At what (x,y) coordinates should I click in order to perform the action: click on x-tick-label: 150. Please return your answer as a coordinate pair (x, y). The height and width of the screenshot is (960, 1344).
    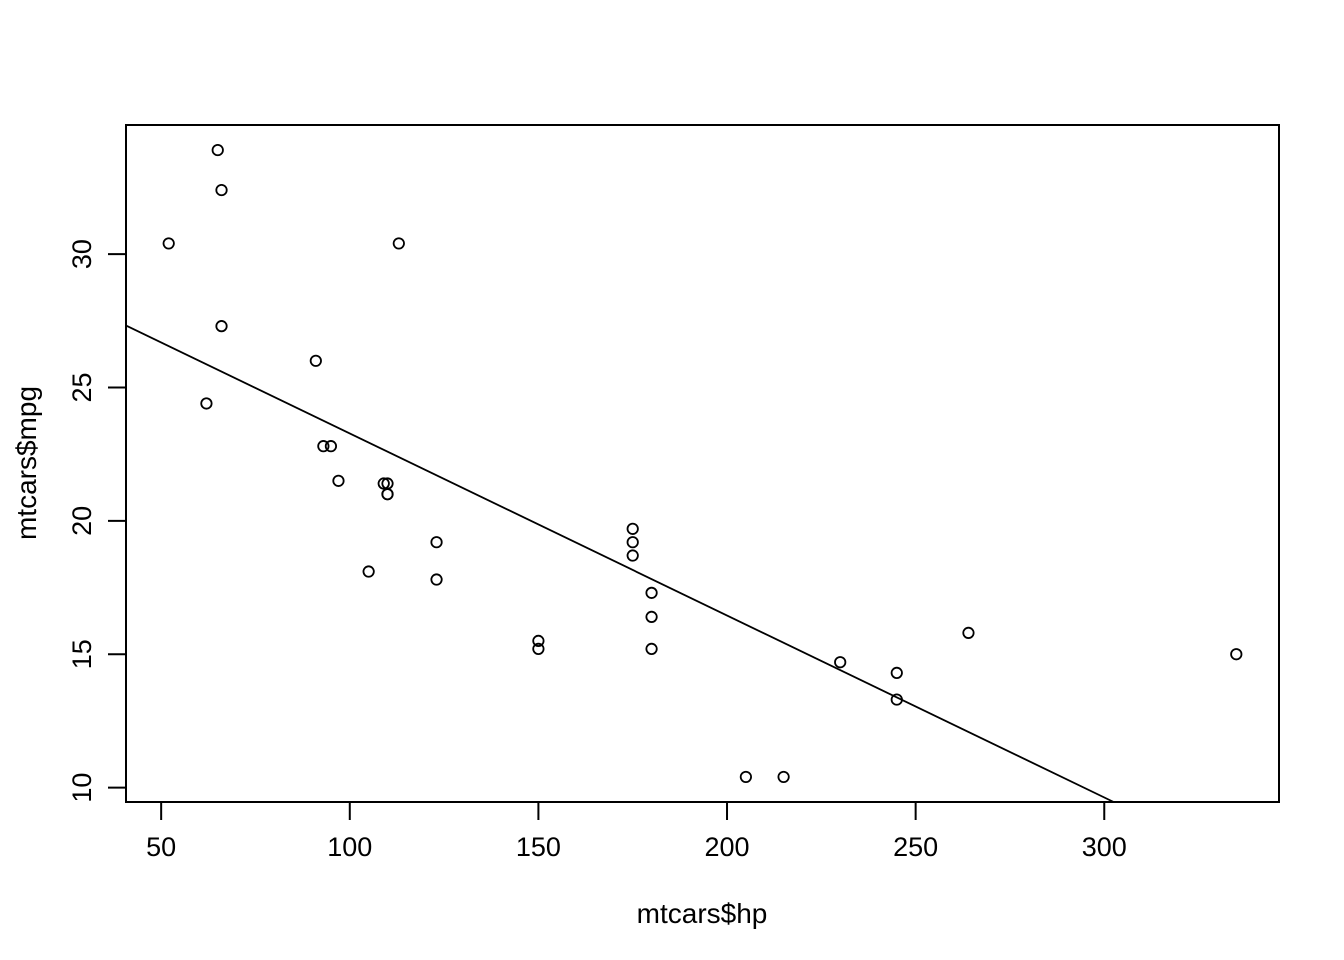
    Looking at the image, I should click on (538, 847).